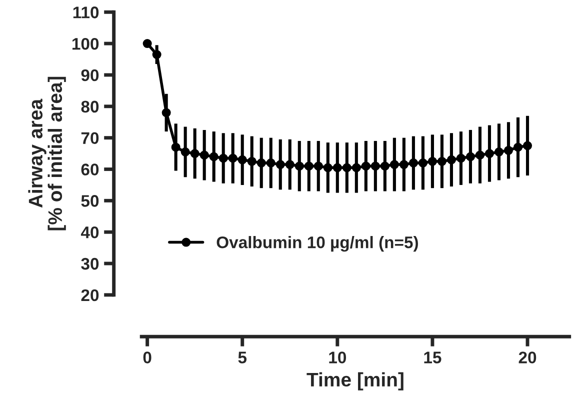 This screenshot has height=404, width=578. Describe the element at coordinates (47, 153) in the screenshot. I see `y-axis-title: Airway area [% of initial area]` at that location.